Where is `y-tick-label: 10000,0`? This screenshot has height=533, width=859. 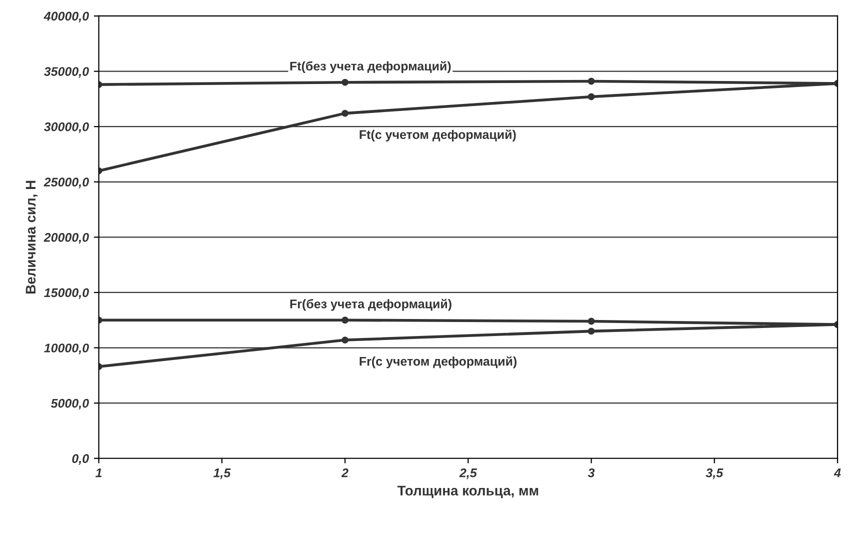
y-tick-label: 10000,0 is located at coordinates (66, 349).